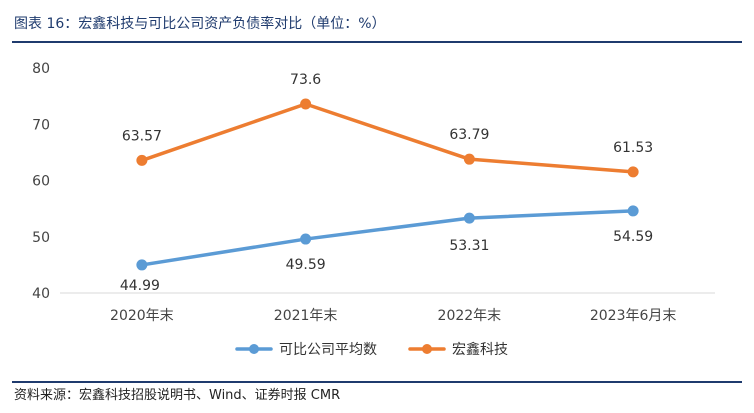 The width and height of the screenshot is (754, 413). I want to click on x-tick-label: 2023年6月末, so click(633, 316).